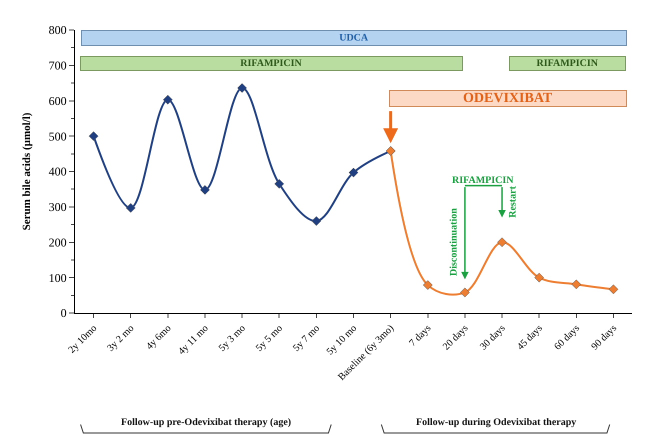 This screenshot has width=667, height=438. What do you see at coordinates (120, 338) in the screenshot?
I see `x-tick-label: 3y 2 mo` at bounding box center [120, 338].